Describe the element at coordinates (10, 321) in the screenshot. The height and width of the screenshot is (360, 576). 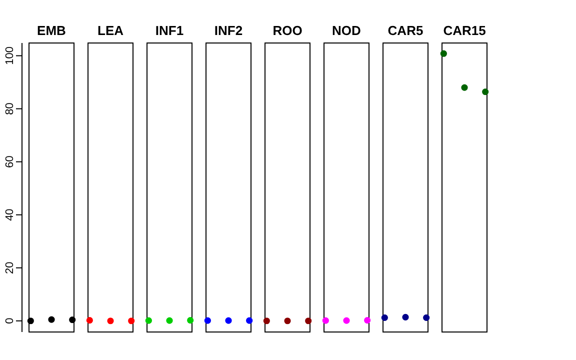
I see `y-tick-label: 0` at that location.